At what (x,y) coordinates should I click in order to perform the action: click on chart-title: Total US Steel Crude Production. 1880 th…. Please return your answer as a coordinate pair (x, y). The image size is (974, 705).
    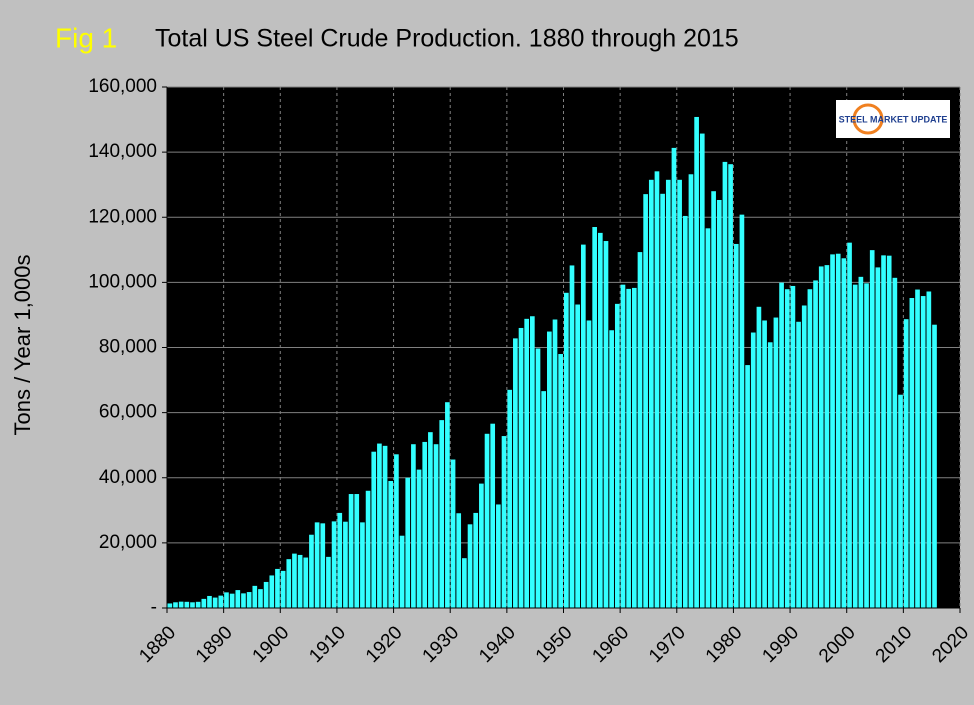
    Looking at the image, I should click on (447, 39).